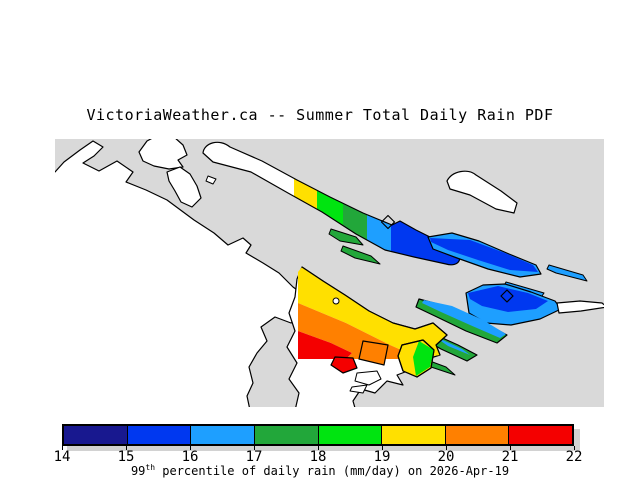  What do you see at coordinates (534, 304) in the screenshot?
I see `island-east-lower` at bounding box center [534, 304].